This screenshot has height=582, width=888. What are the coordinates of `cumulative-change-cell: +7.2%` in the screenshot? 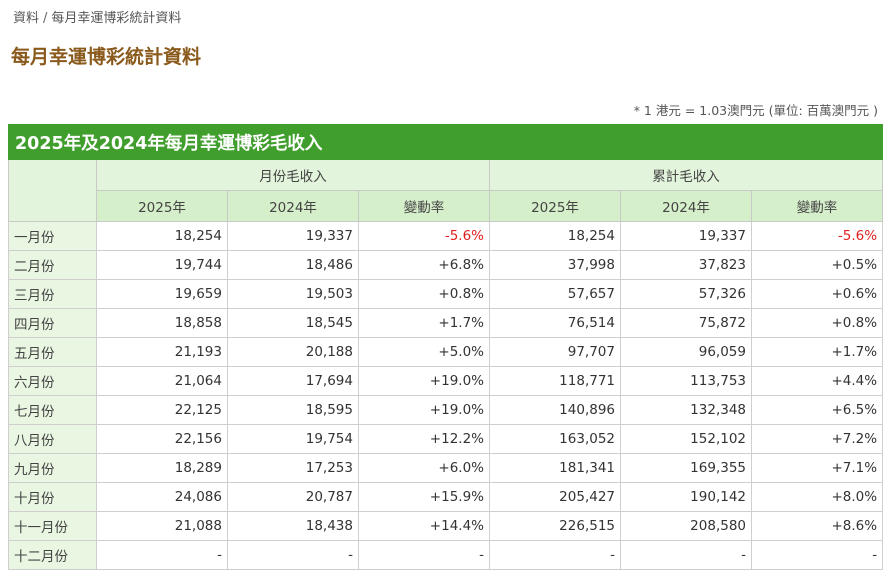 It's located at (817, 439).